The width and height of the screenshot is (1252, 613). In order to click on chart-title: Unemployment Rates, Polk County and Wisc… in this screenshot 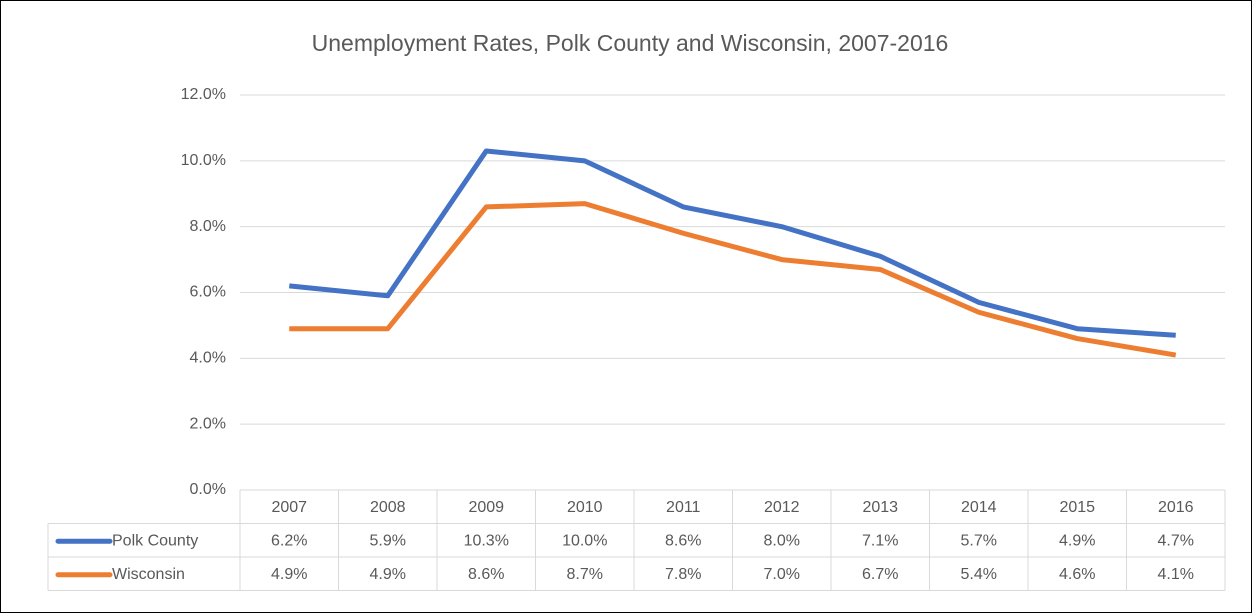, I will do `click(630, 43)`.